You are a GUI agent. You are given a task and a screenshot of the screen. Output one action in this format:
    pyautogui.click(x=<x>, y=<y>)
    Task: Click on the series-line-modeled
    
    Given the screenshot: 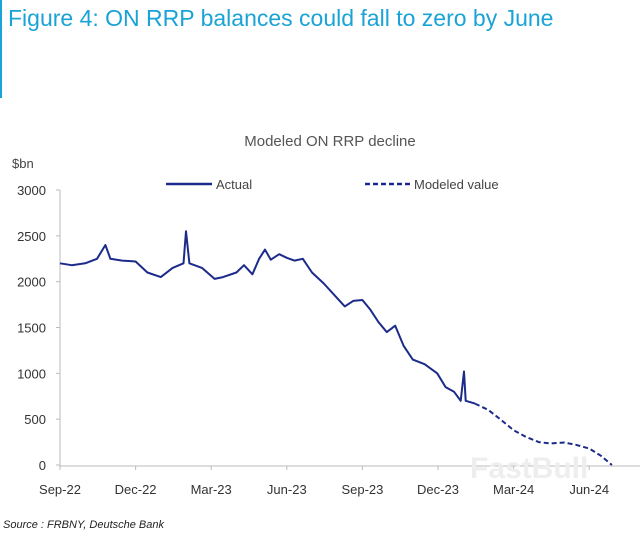 What is the action you would take?
    pyautogui.click(x=543, y=434)
    